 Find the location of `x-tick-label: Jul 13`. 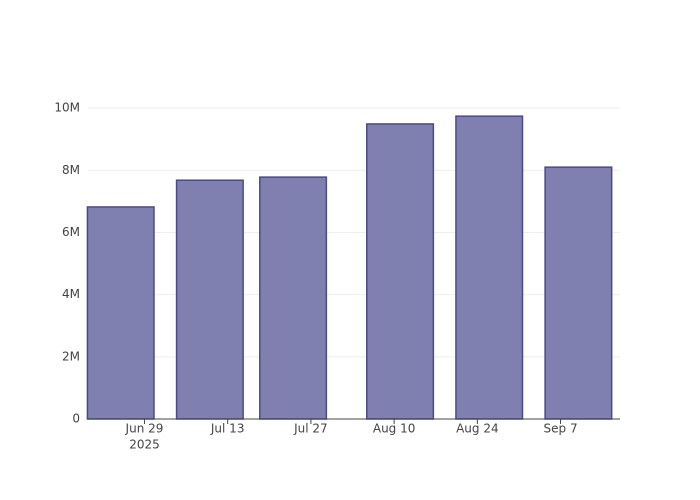

x-tick-label: Jul 13 is located at coordinates (227, 429).